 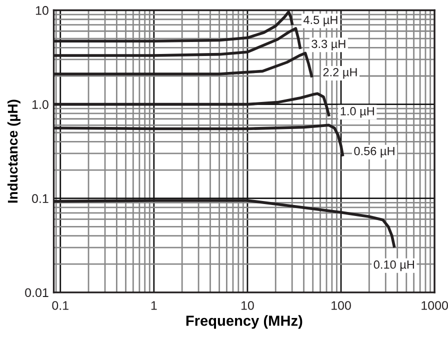 I want to click on series-label: 0.56 µH, so click(x=374, y=152).